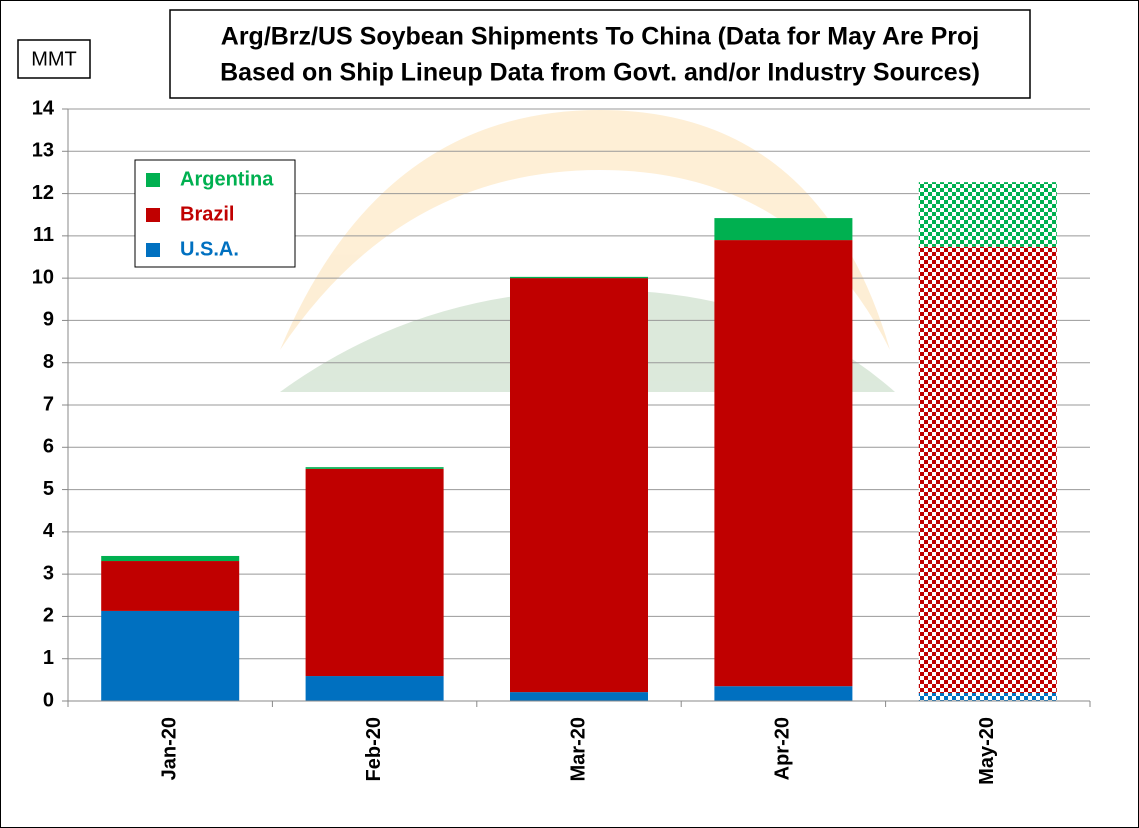  I want to click on y-tick-label: 12, so click(43, 193).